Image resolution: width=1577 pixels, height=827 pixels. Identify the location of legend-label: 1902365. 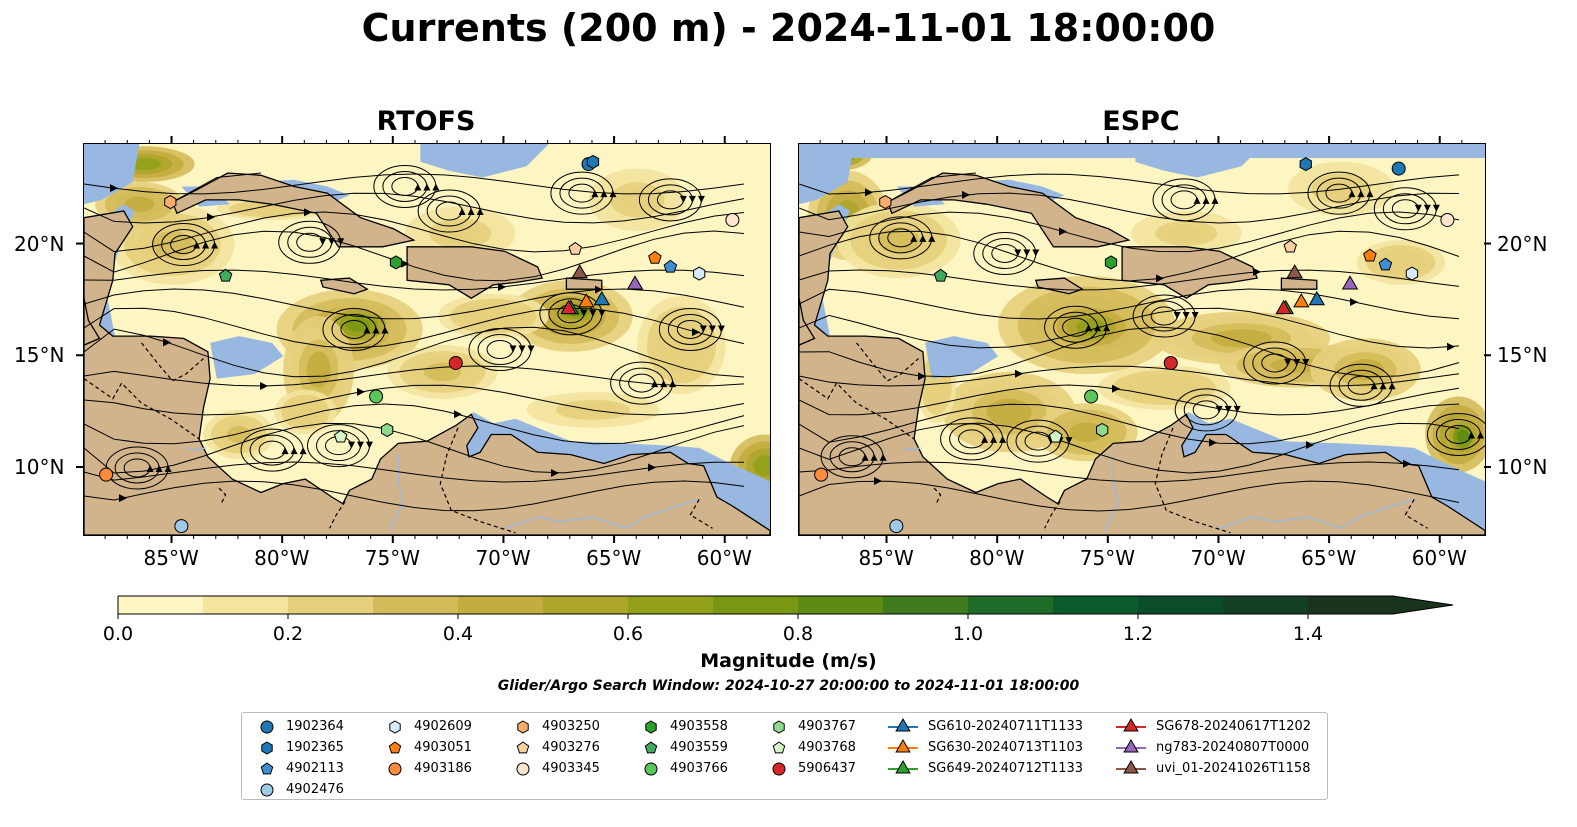
(315, 747).